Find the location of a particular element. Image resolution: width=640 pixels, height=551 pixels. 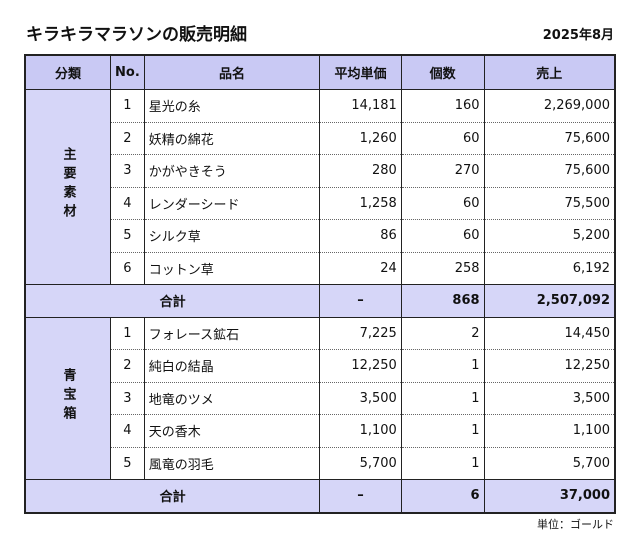

item-row: 2 純白の結晶 12,250 1 12,250 is located at coordinates (320, 365).